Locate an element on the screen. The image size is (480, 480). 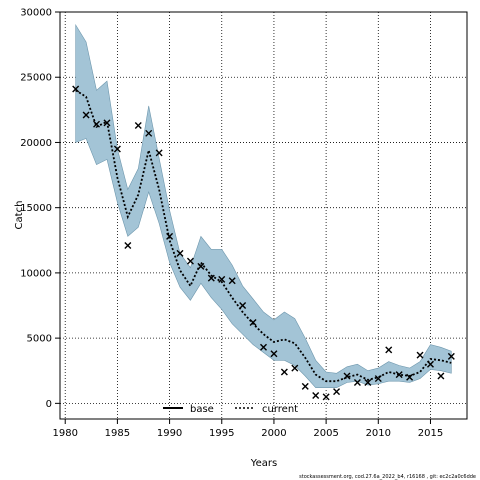
x-tick-label: 1985 is located at coordinates (117, 433).